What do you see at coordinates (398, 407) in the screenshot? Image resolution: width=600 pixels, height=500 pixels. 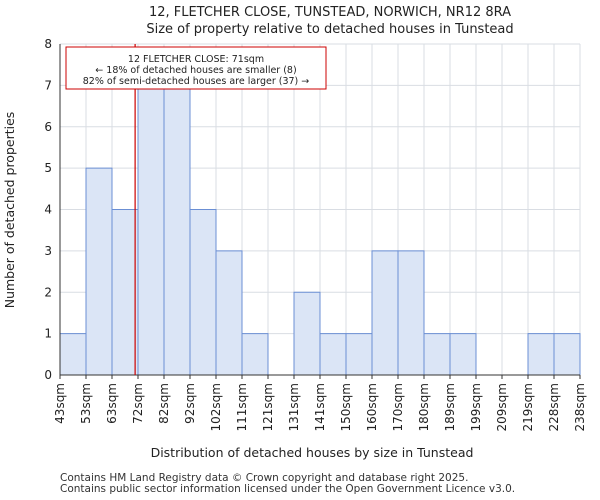 I see `x-tick-label: 170sqm` at bounding box center [398, 407].